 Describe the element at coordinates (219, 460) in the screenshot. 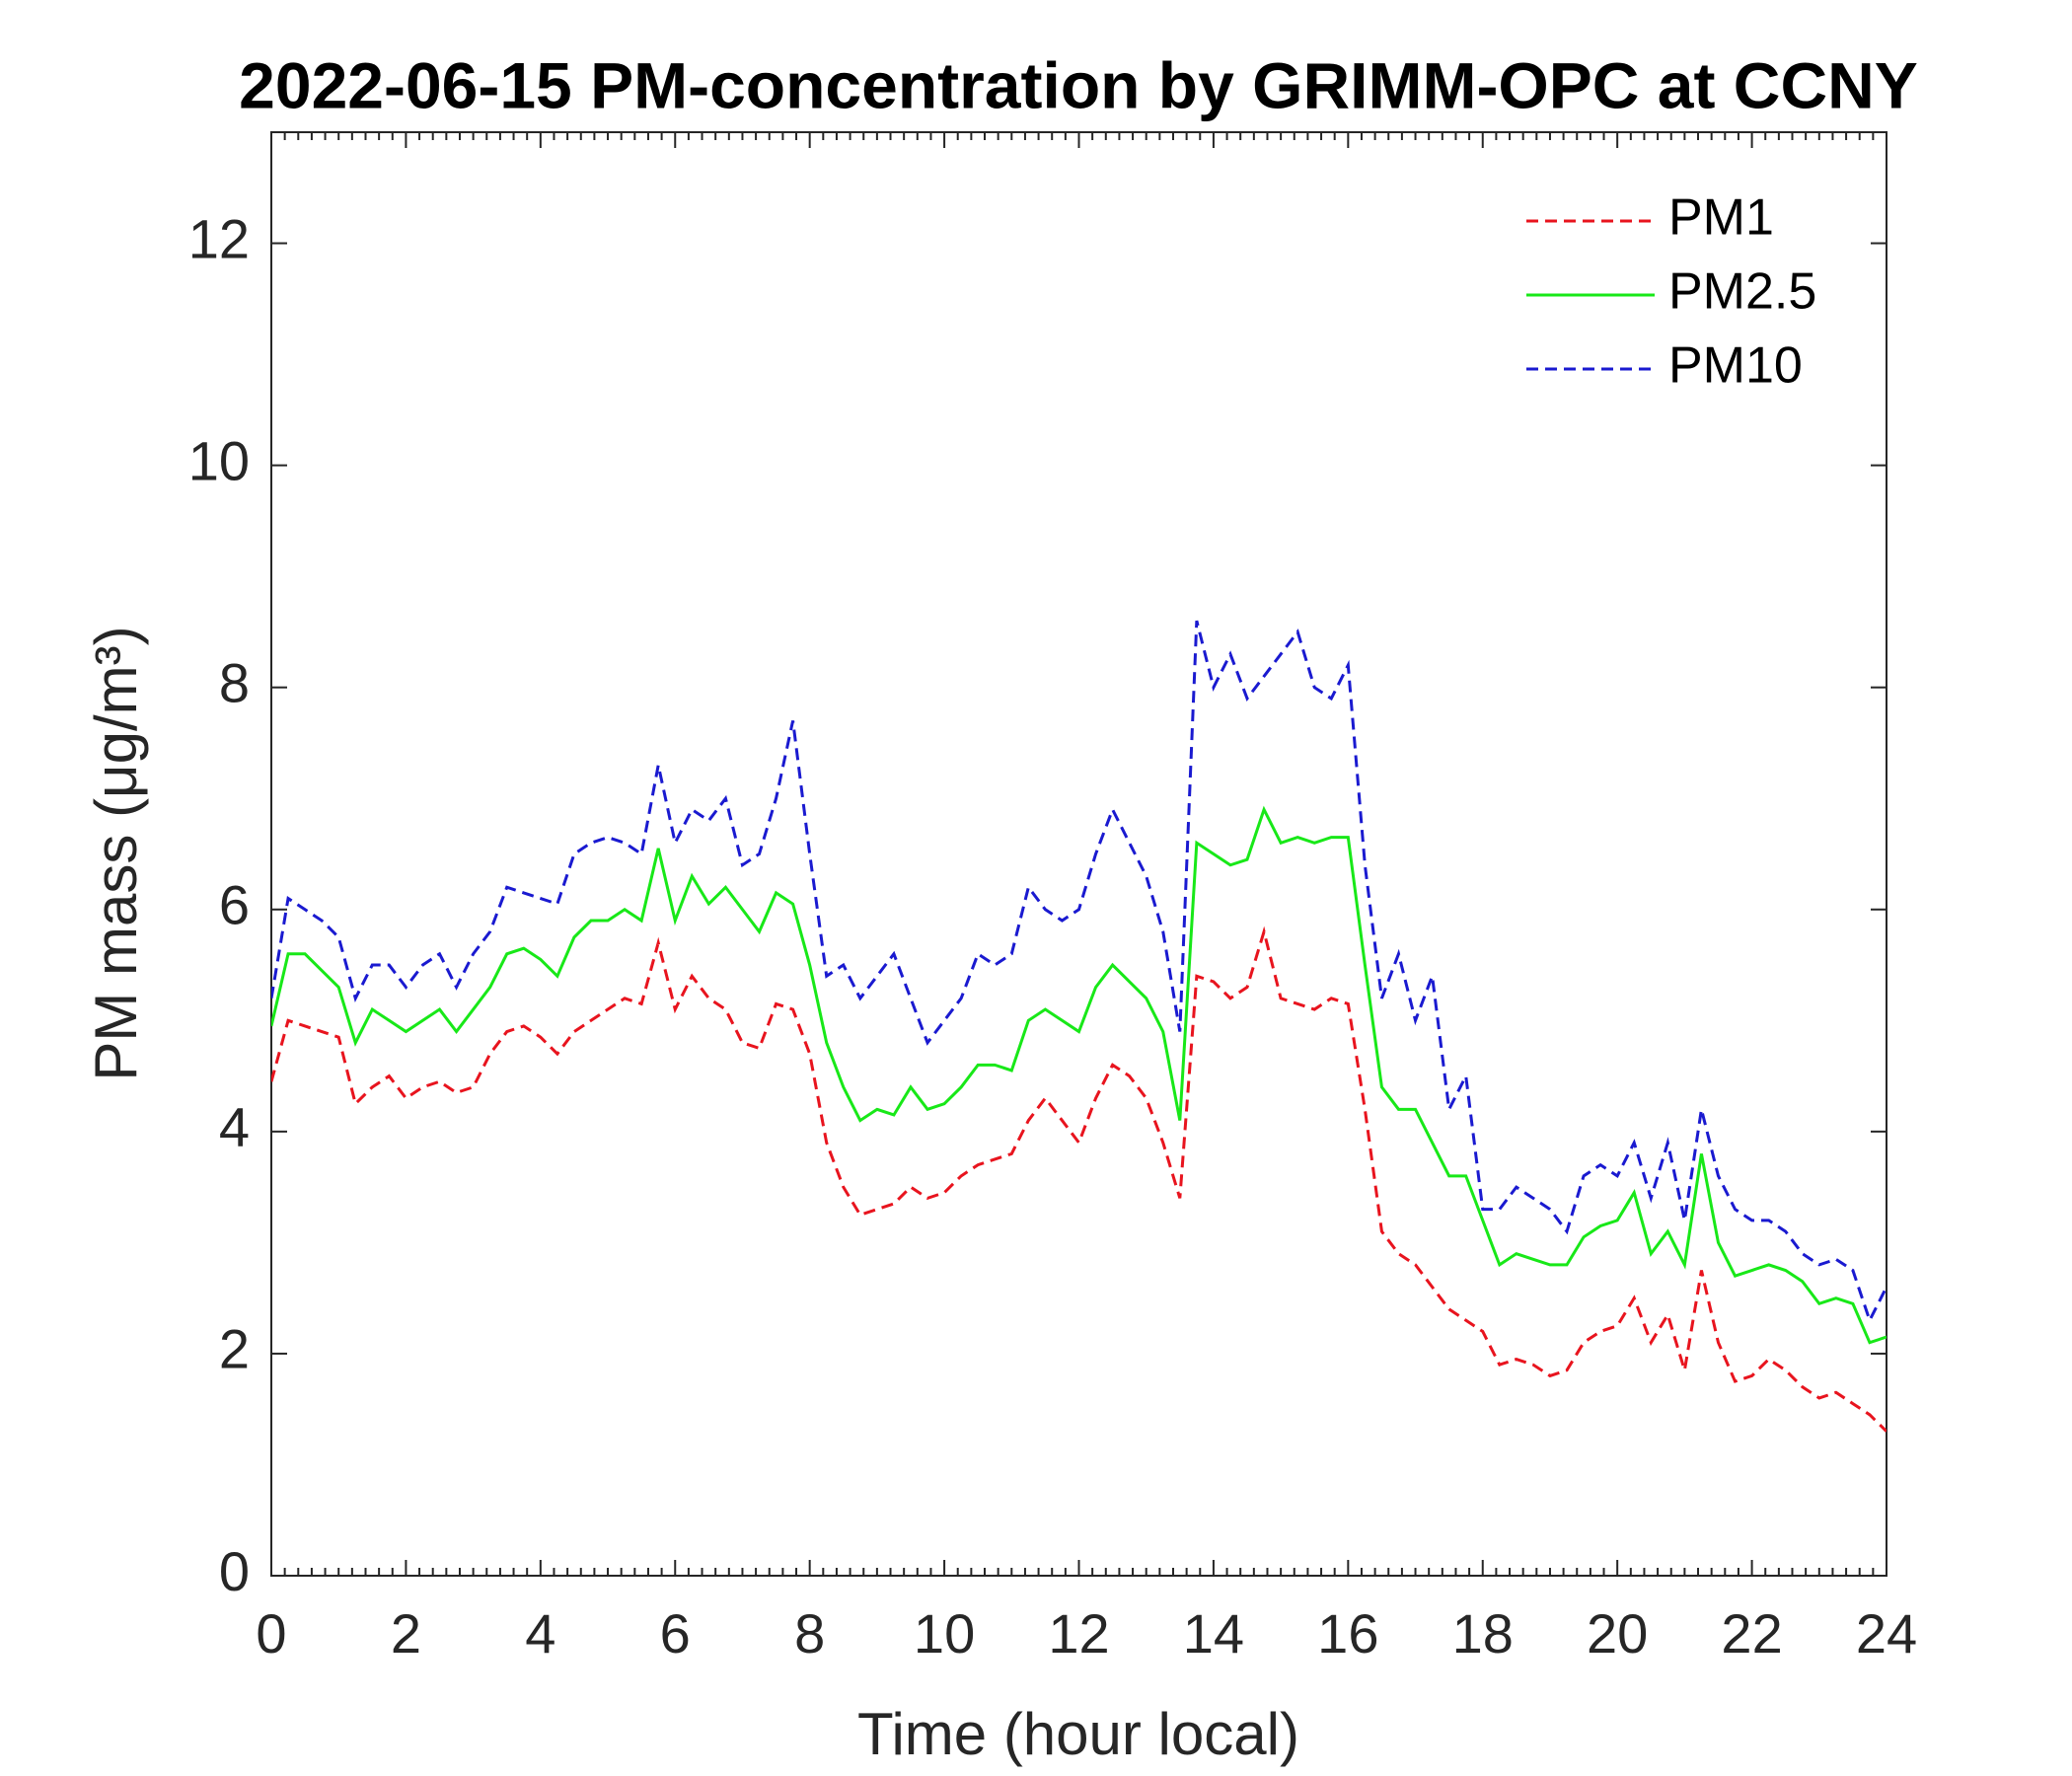

I see `y-tick-label: 10` at that location.